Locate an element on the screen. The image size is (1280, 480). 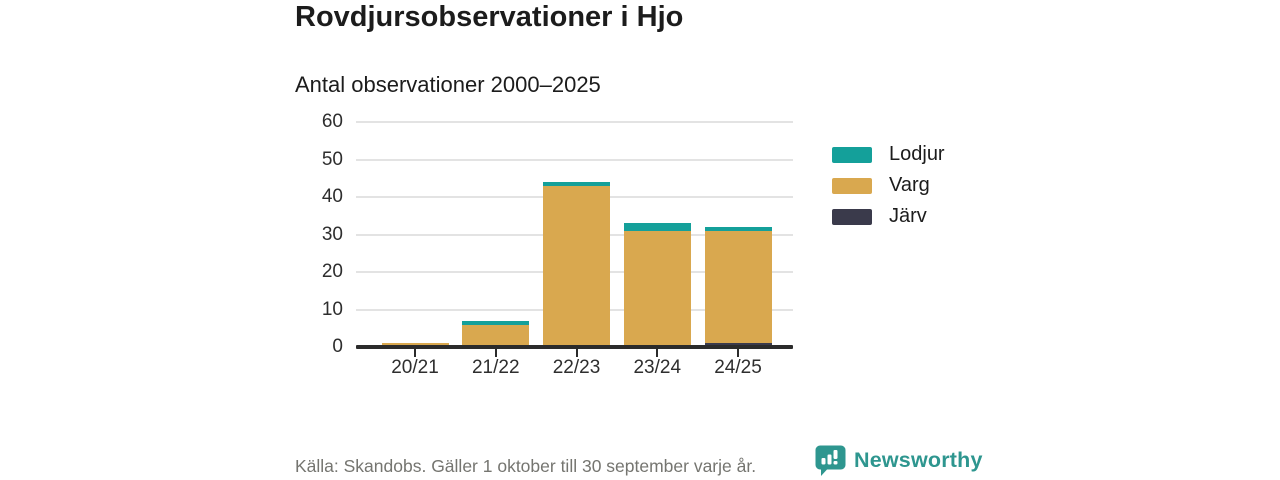
legend-label: Lodjur is located at coordinates (917, 154).